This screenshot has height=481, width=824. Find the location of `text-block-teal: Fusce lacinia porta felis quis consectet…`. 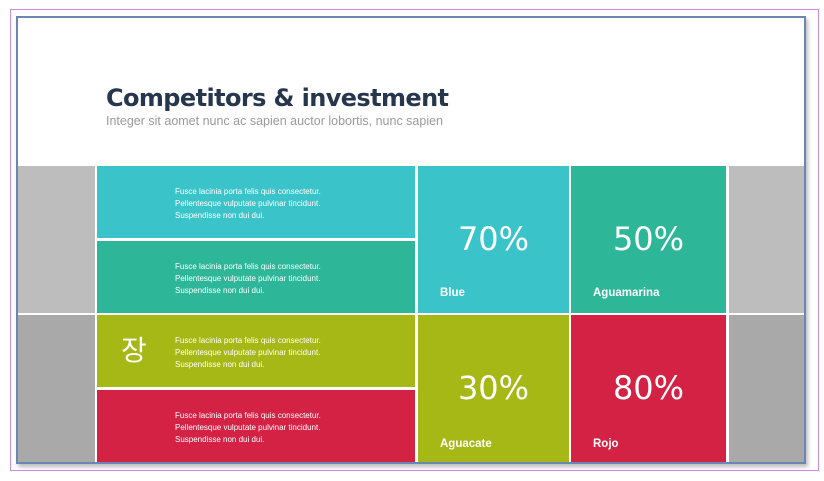

text-block-teal: Fusce lacinia porta felis quis consectet… is located at coordinates (256, 202).